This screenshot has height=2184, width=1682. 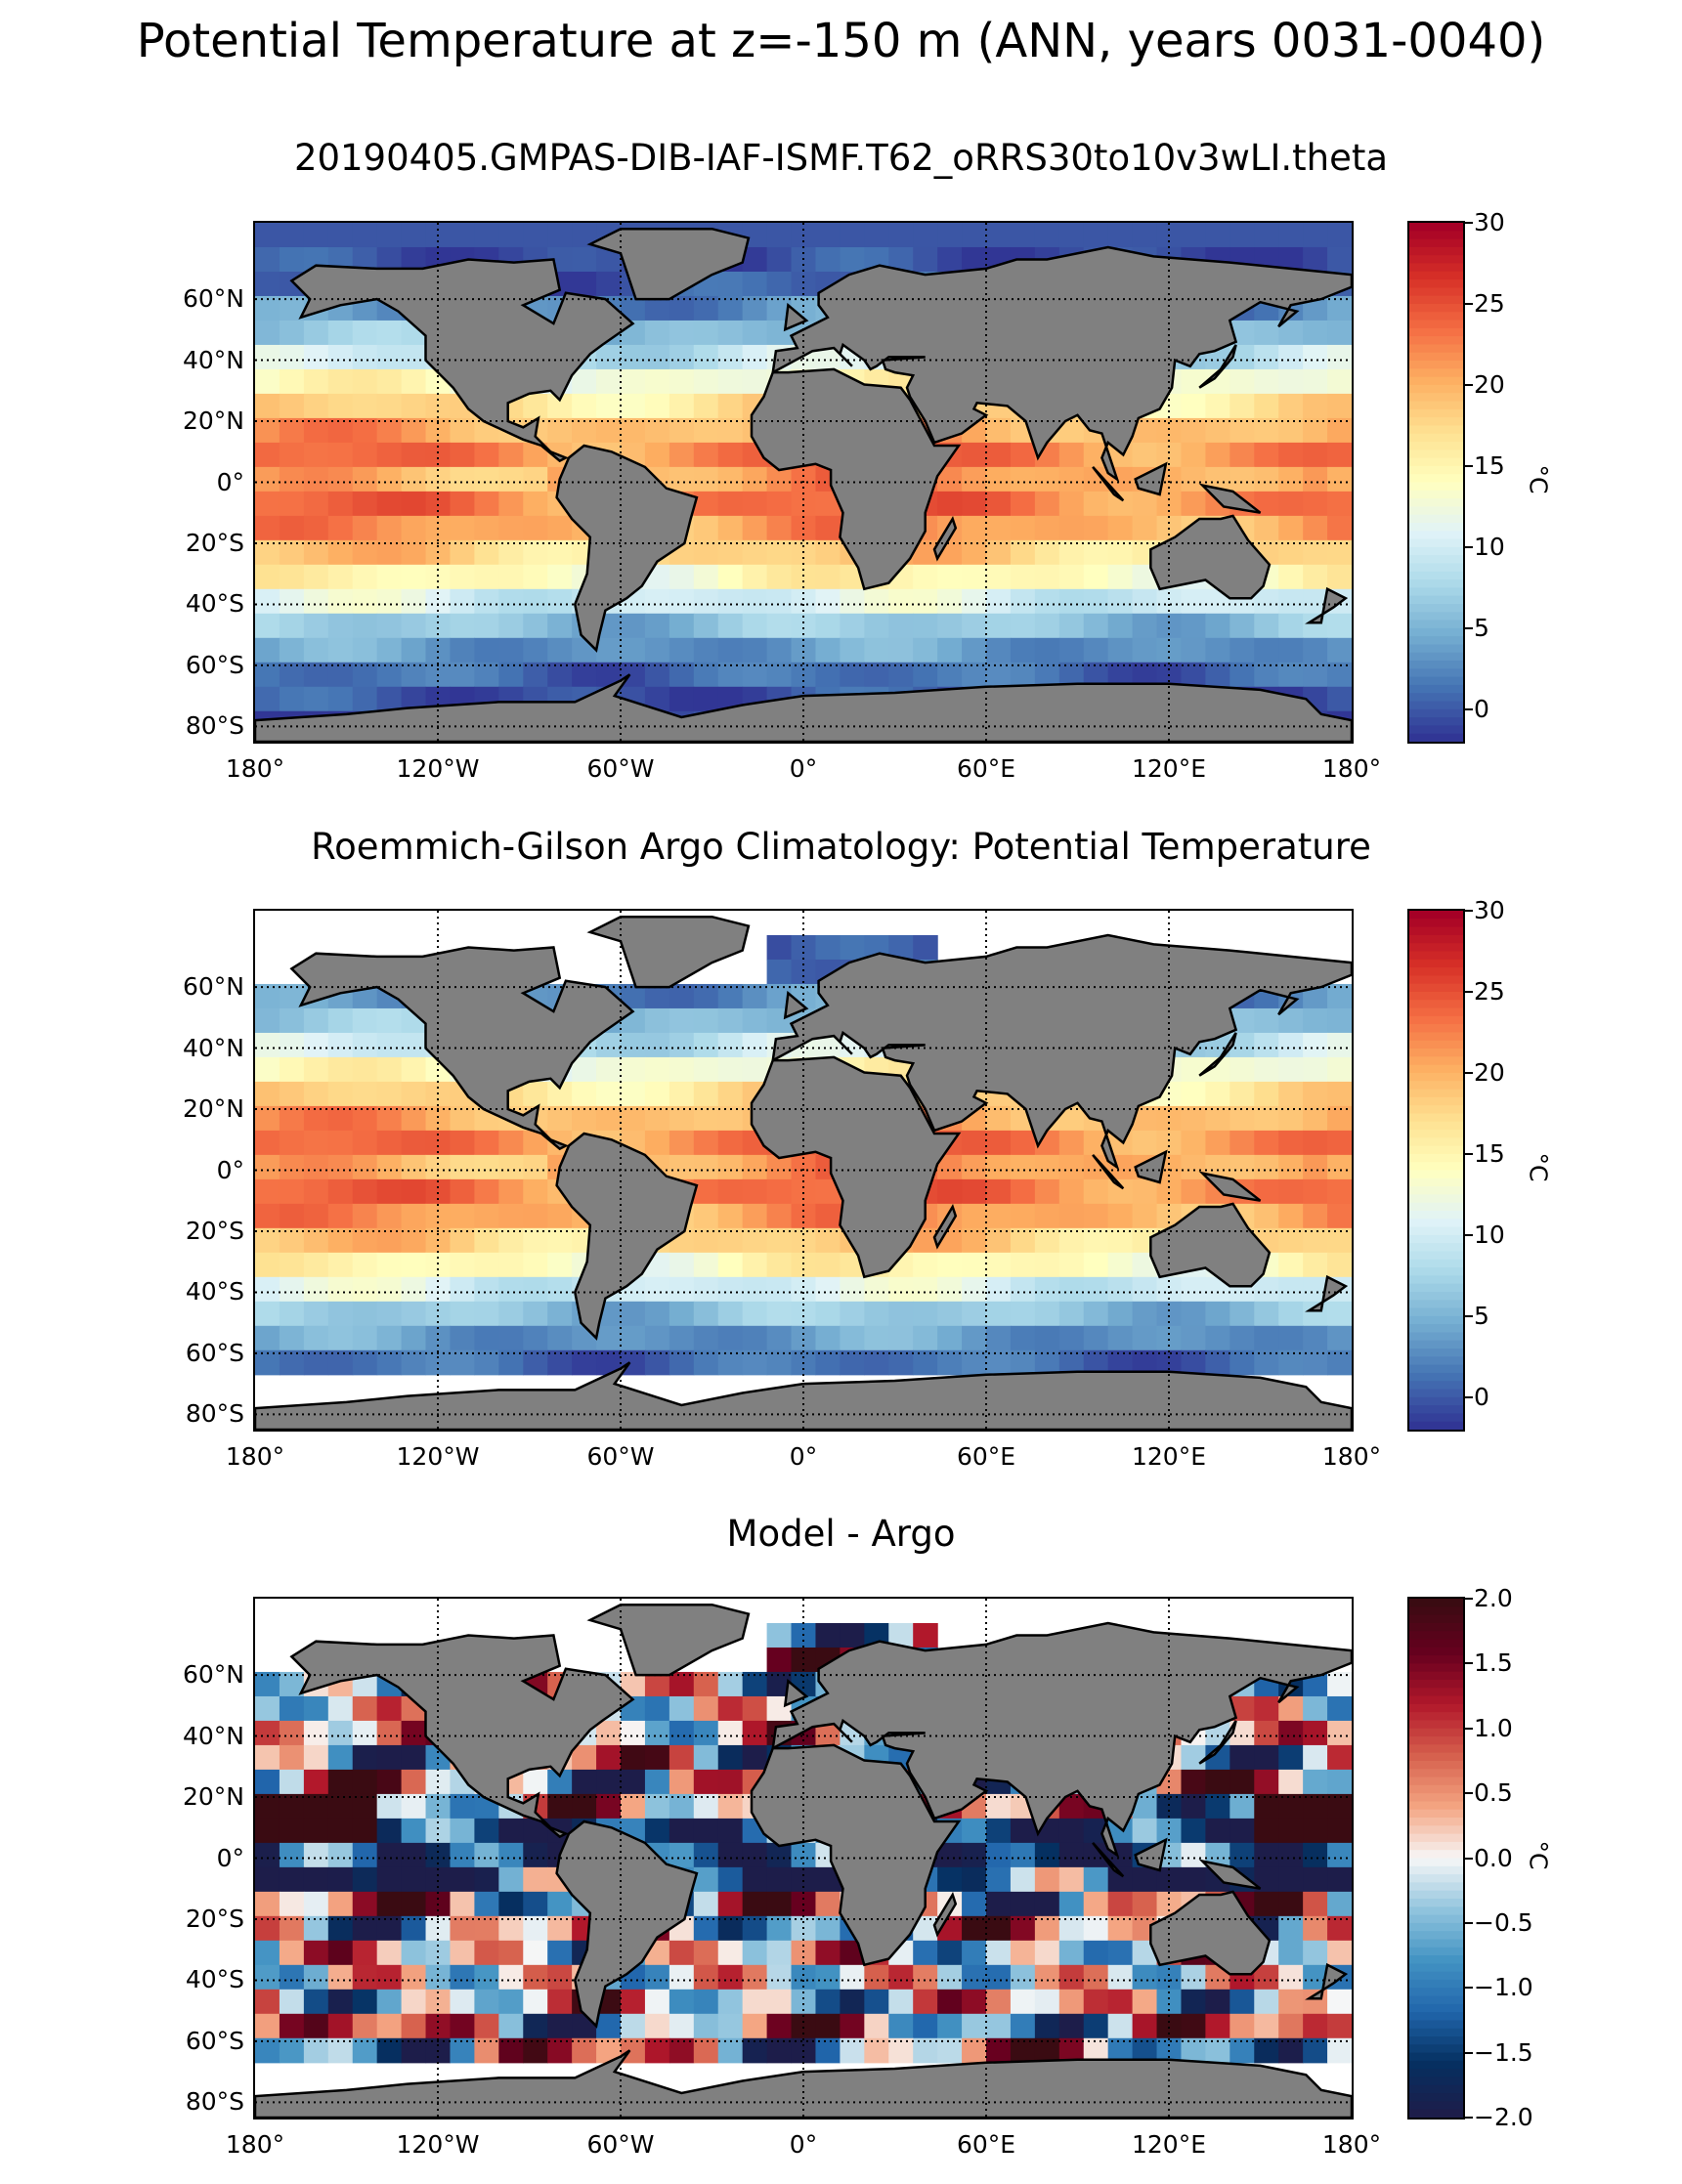 I want to click on x-tick-label: 0°, so click(x=803, y=2144).